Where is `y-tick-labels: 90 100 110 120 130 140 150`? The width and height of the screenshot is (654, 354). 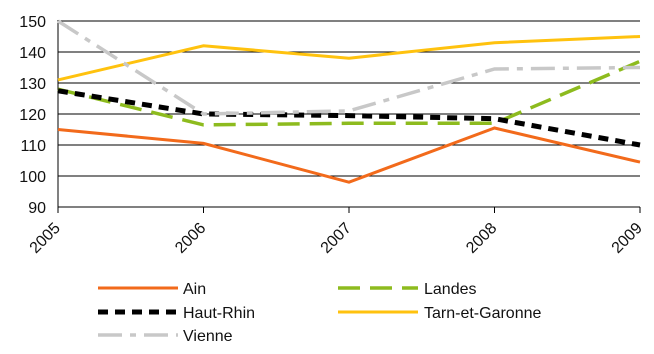
y-tick-labels: 90 100 110 120 130 140 150 is located at coordinates (32, 115).